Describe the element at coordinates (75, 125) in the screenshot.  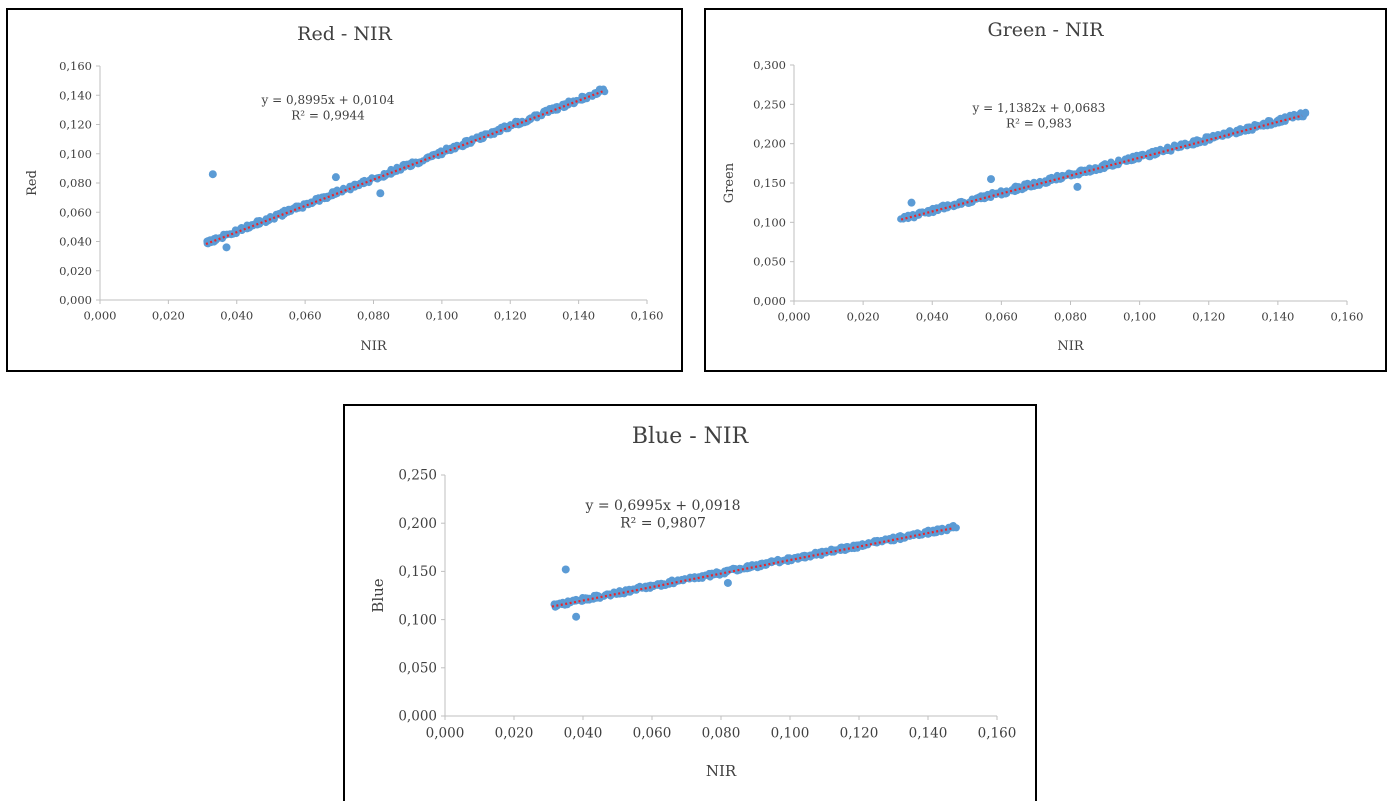
I see `y-tick-label: 0,120` at that location.